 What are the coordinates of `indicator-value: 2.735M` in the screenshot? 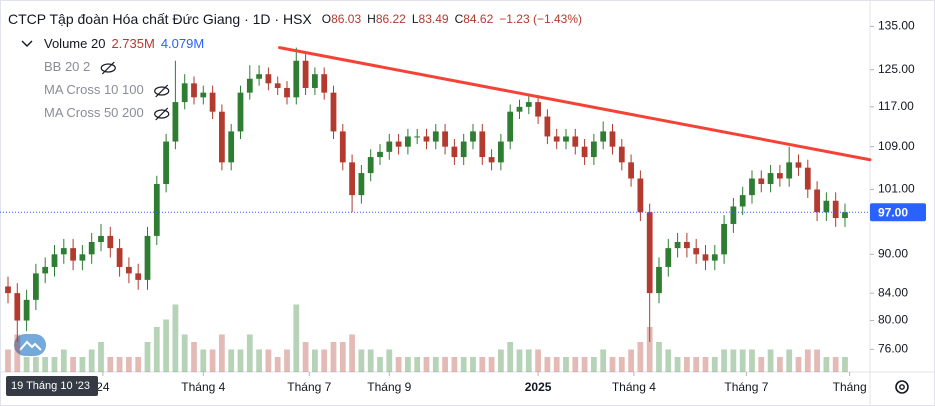 It's located at (132, 43).